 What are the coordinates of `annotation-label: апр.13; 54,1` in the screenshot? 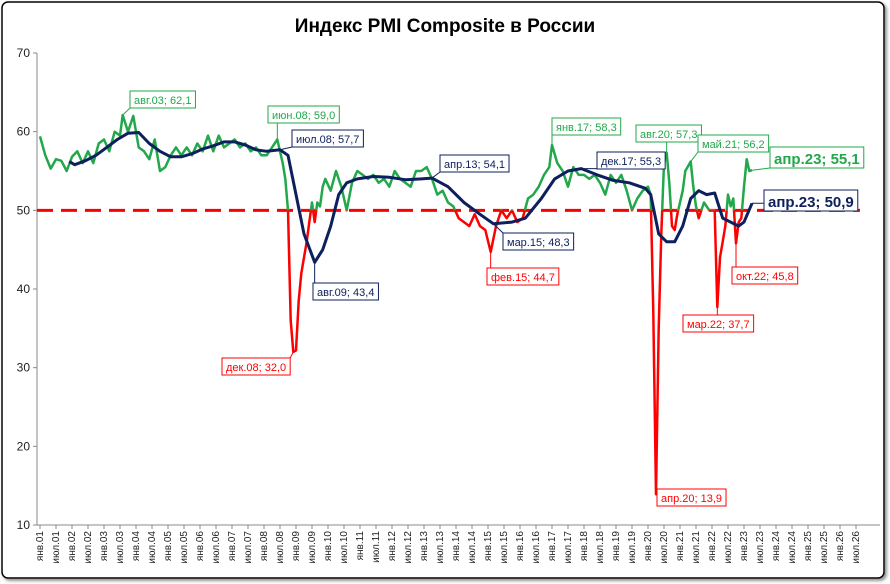 It's located at (474, 165).